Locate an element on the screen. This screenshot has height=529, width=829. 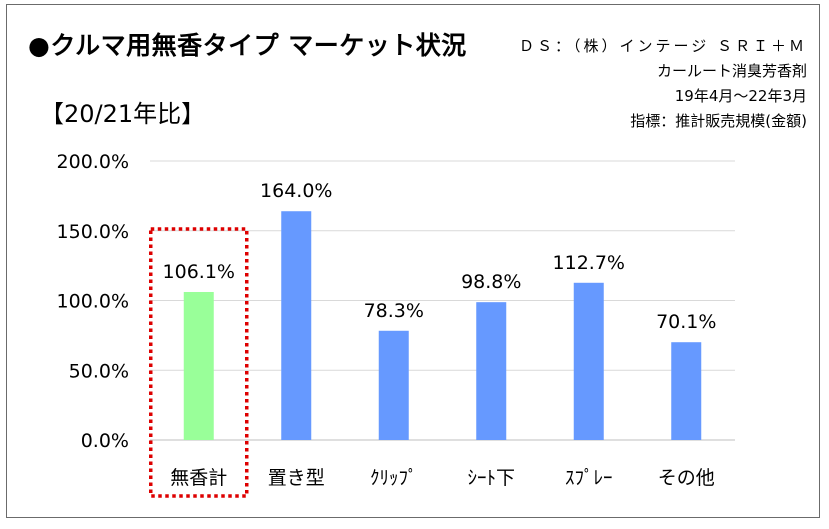
y-tick-label: 150.0% is located at coordinates (93, 232).